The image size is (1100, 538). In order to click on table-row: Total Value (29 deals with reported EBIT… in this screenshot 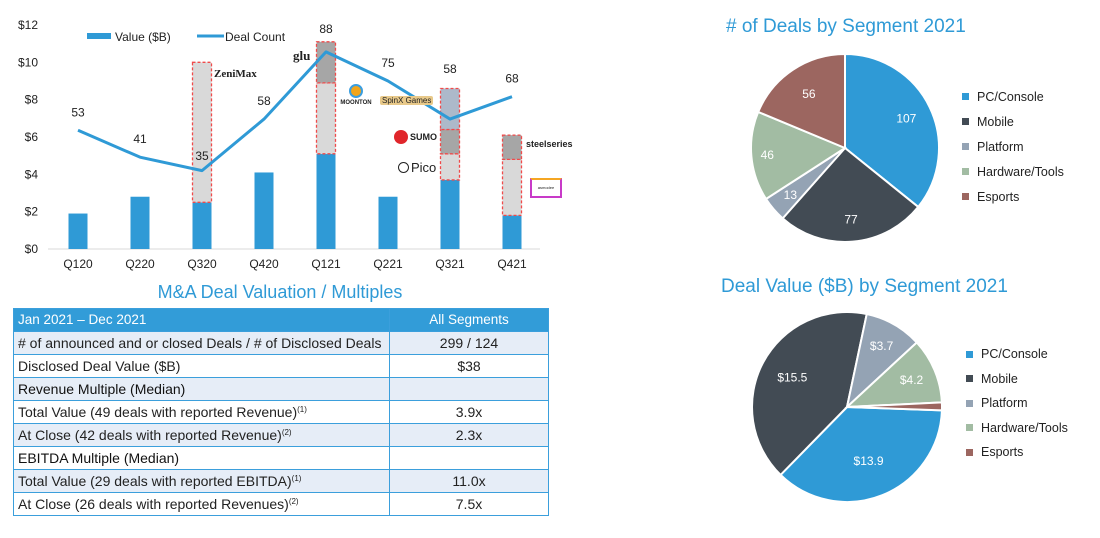, I will do `click(281, 481)`.